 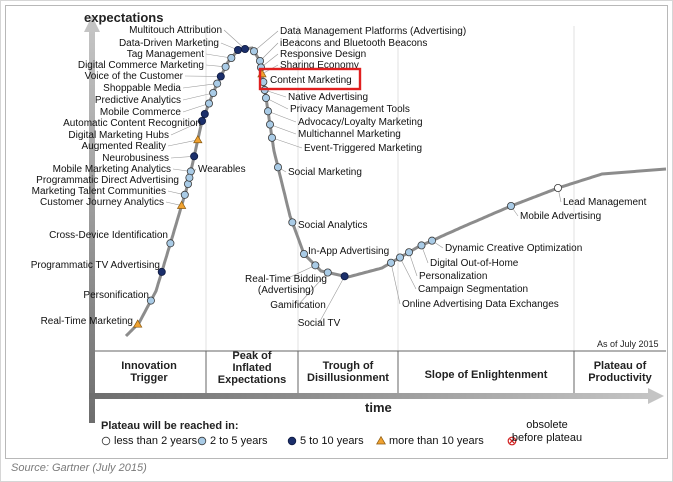 What do you see at coordinates (628, 344) in the screenshot?
I see `as-of-note: As of July 2015` at bounding box center [628, 344].